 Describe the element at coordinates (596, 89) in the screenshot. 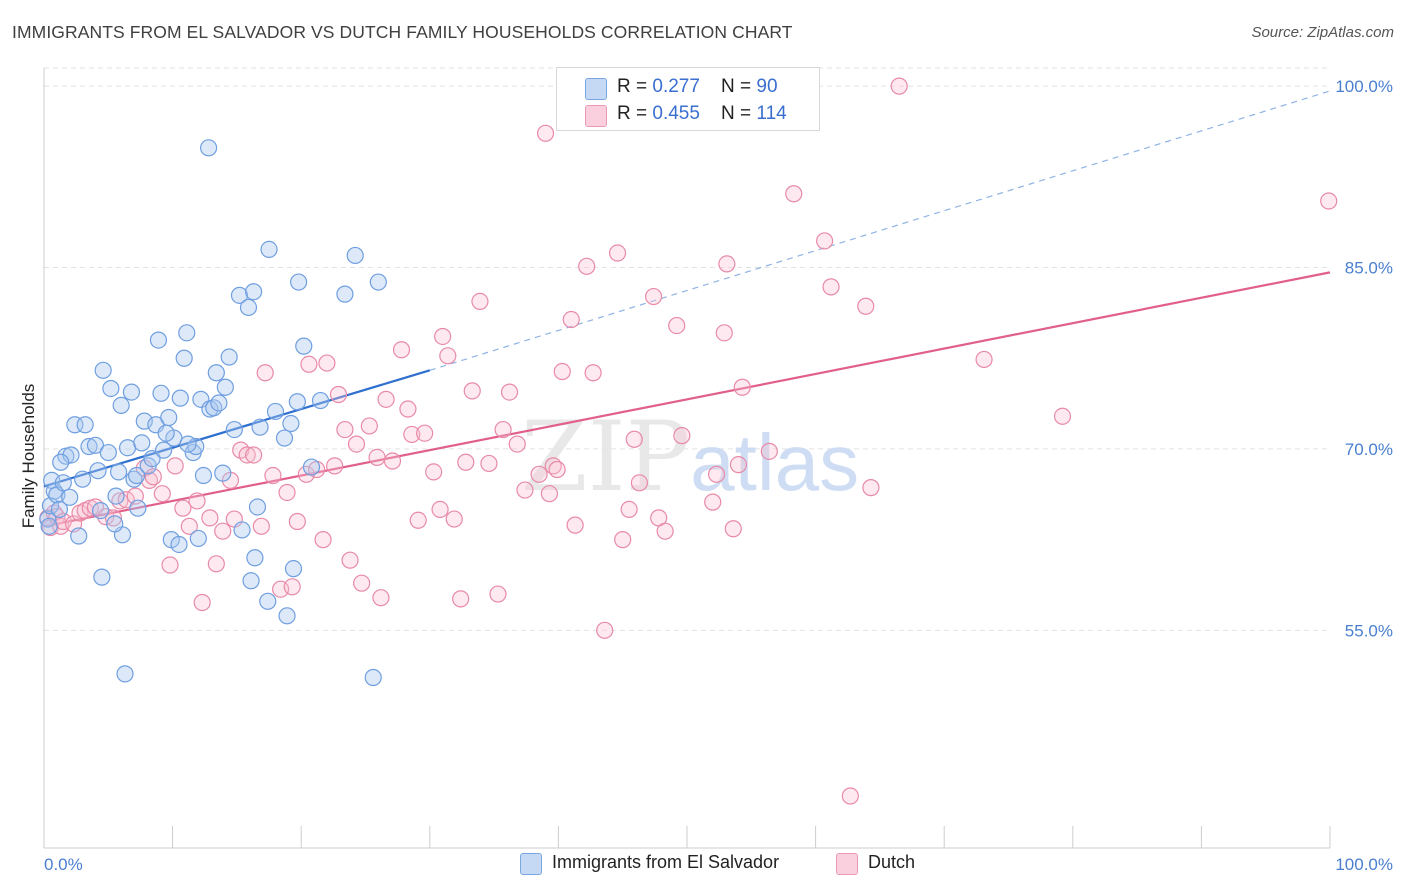

I see `legend-swatch-blue` at that location.